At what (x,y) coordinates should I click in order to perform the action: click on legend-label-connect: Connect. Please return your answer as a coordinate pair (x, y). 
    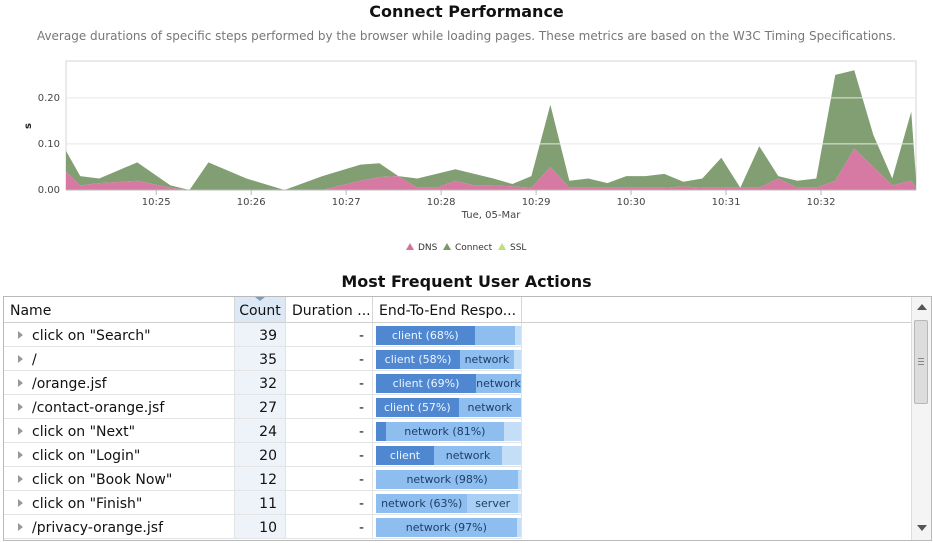
    Looking at the image, I should click on (474, 248).